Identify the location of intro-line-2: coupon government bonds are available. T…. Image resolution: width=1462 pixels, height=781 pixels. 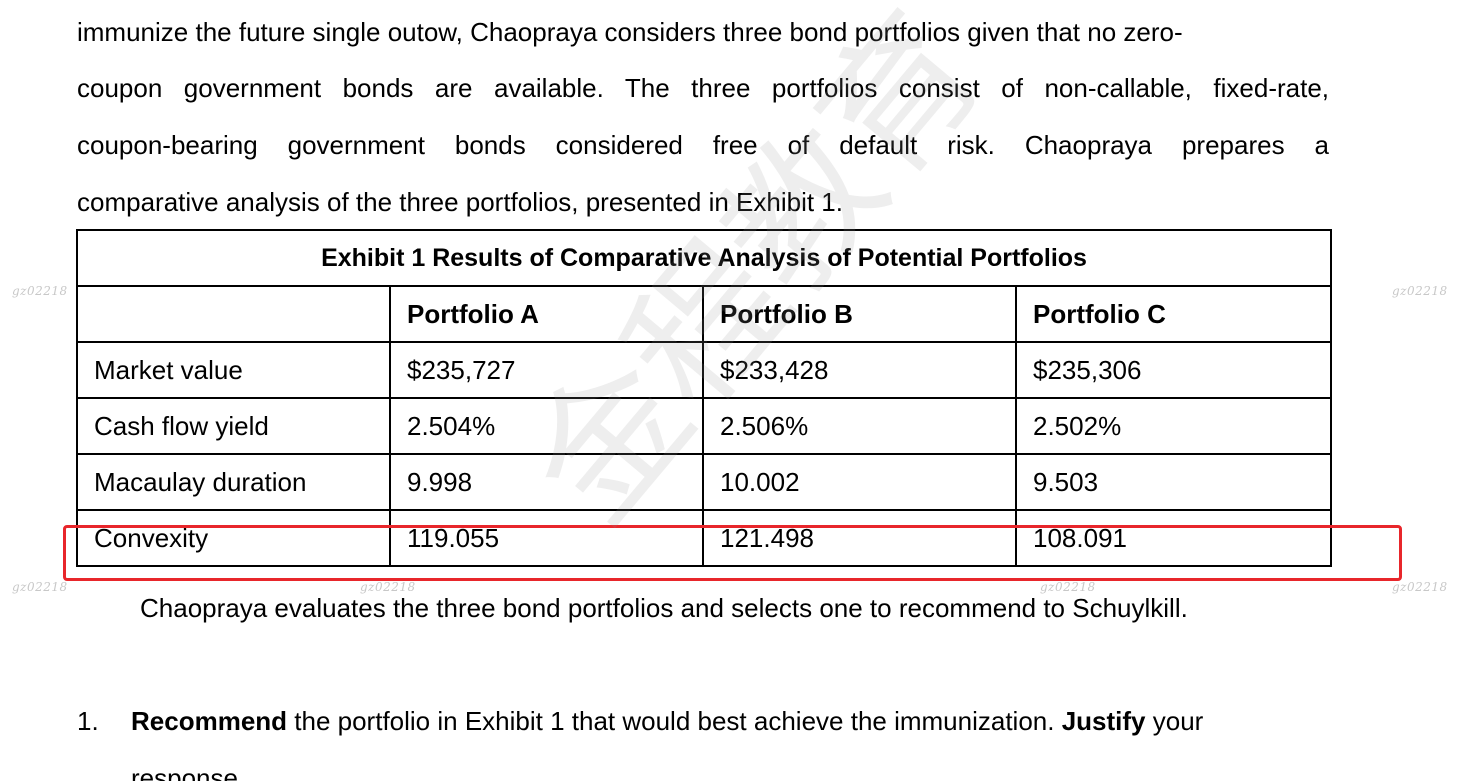
(703, 88).